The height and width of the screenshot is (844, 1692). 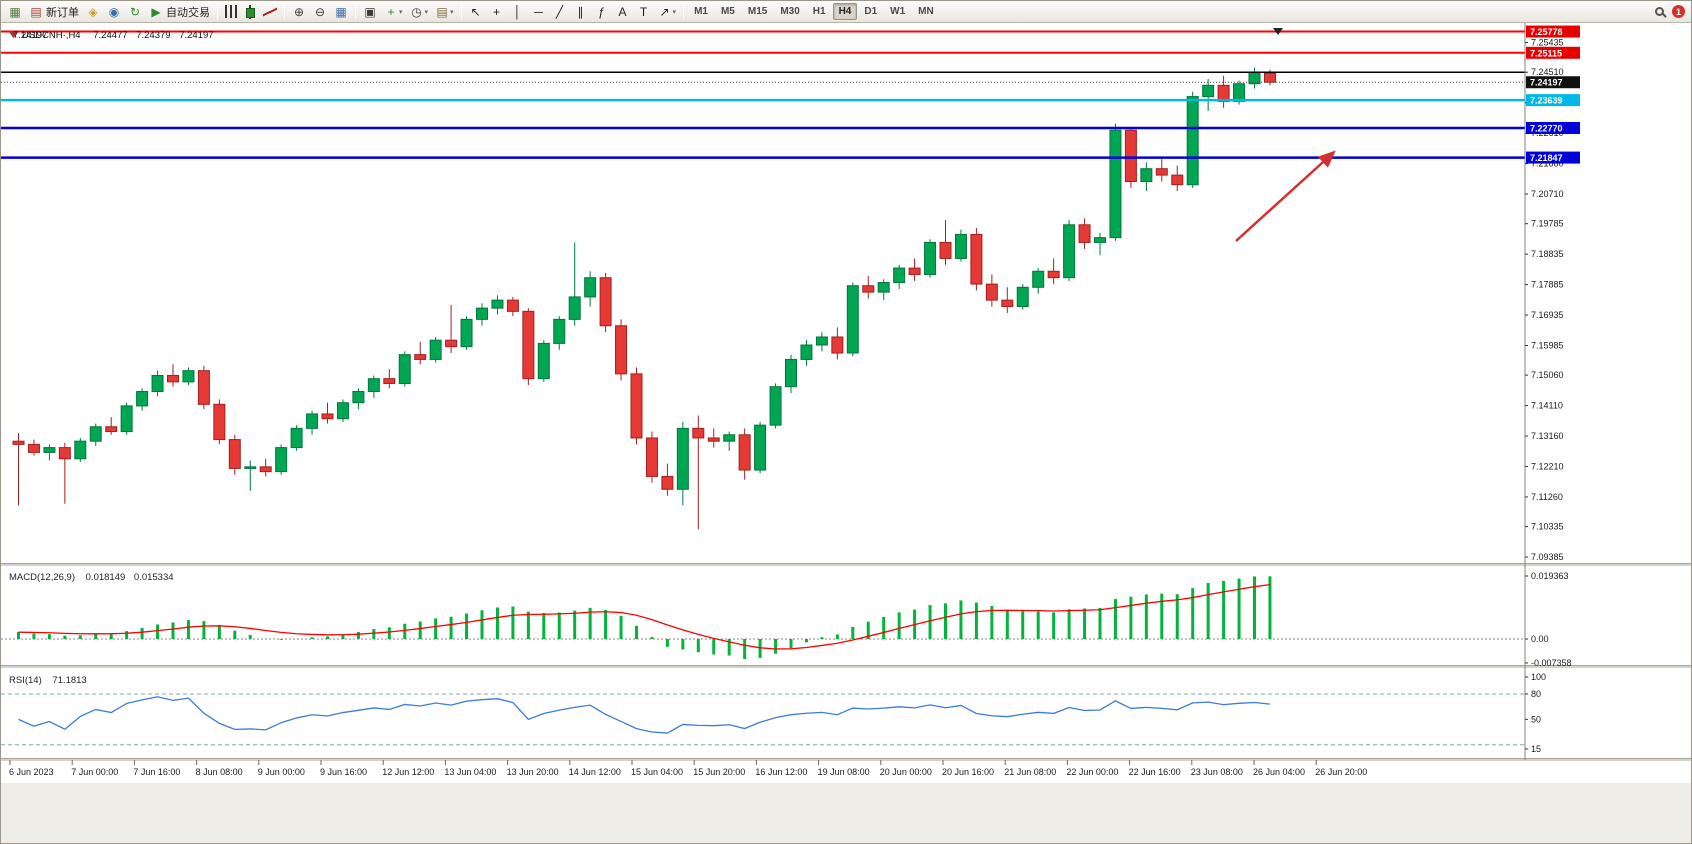 I want to click on timeframe-mn-button: MN, so click(x=926, y=11).